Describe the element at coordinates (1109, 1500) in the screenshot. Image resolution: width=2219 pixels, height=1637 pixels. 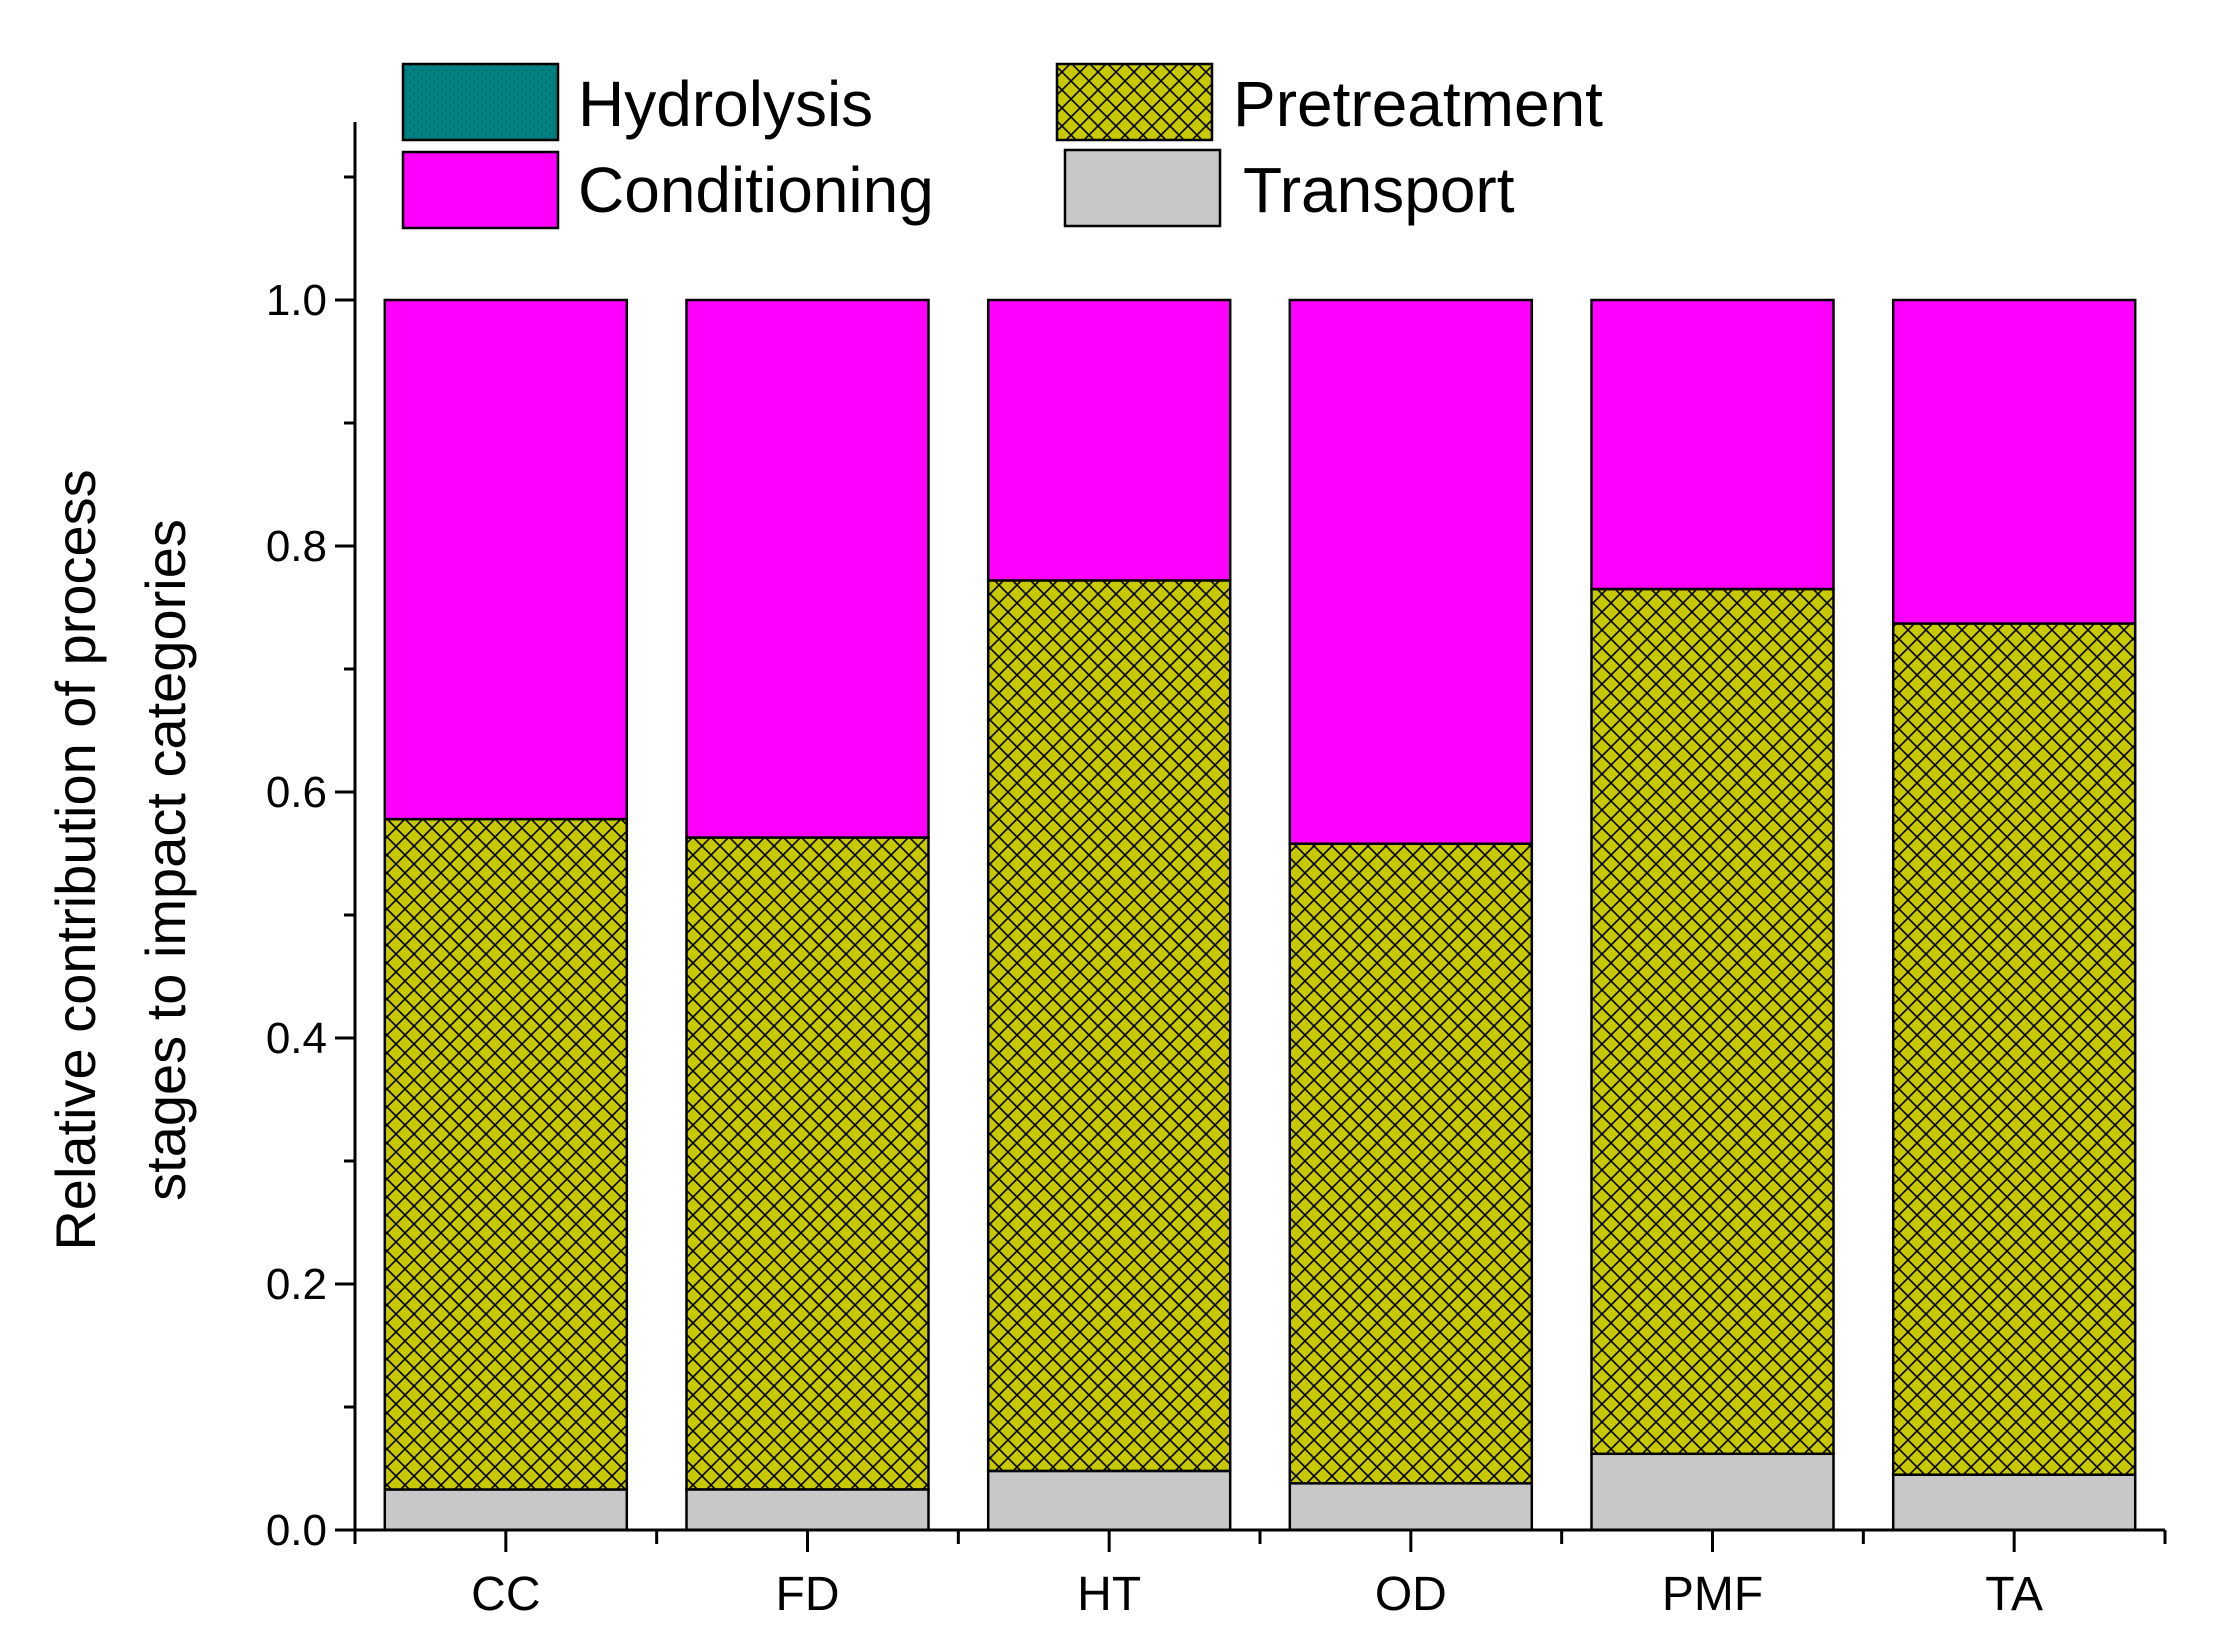
I see `bar-ht-transport` at that location.